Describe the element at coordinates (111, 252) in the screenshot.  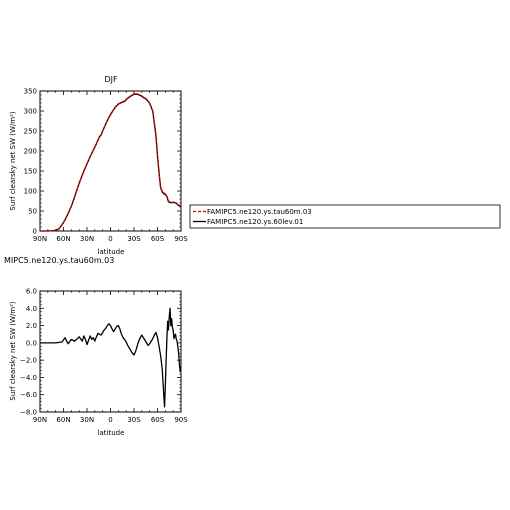
I see `top-x-axis-label: latitude` at that location.